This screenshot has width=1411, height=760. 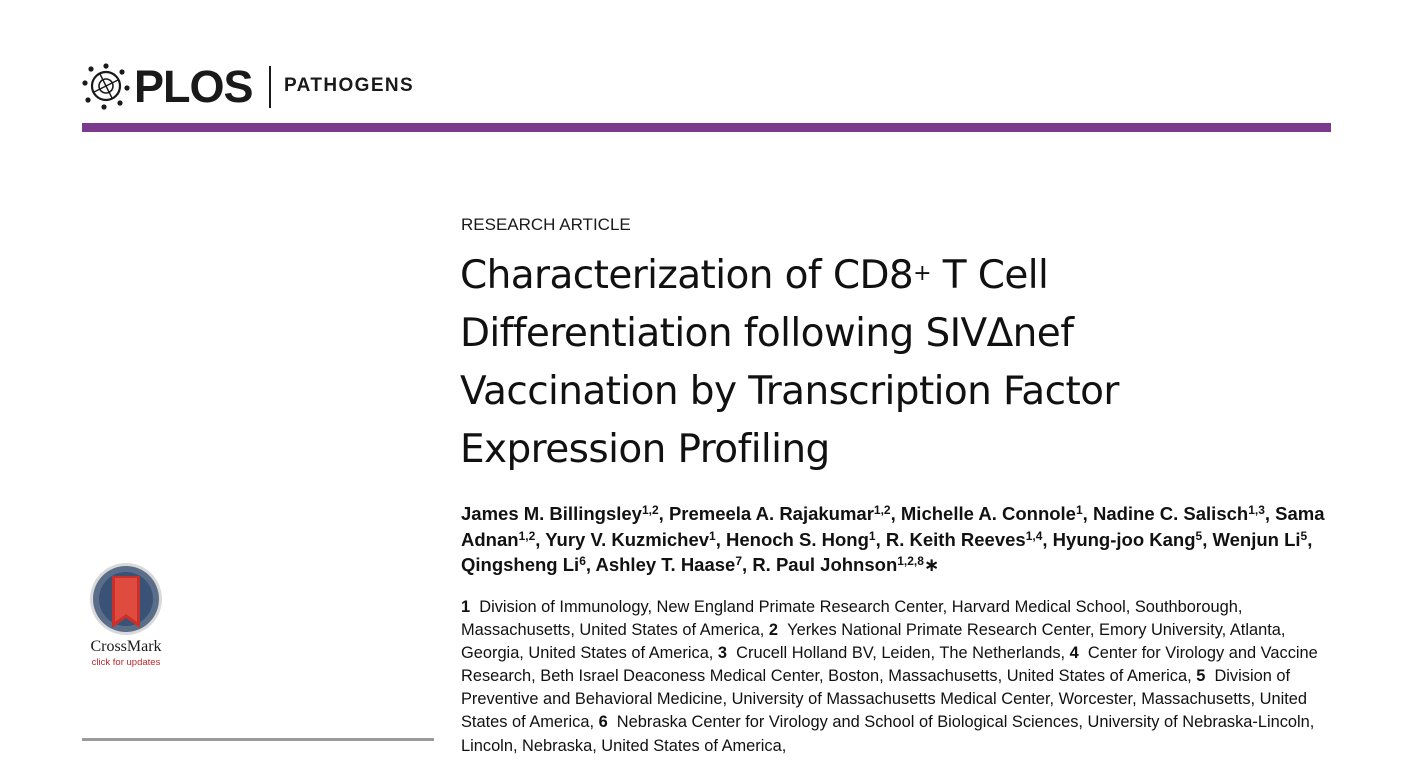 I want to click on author: Premeela A. Rajakumar1,2, so click(x=779, y=513).